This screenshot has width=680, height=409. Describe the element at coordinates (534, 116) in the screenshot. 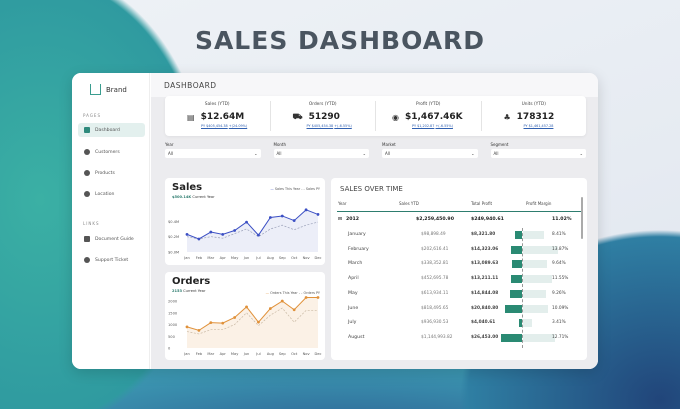

I see `kpi-units: Units (YTD) ♣ 178312 PY $1,461,457.28` at that location.